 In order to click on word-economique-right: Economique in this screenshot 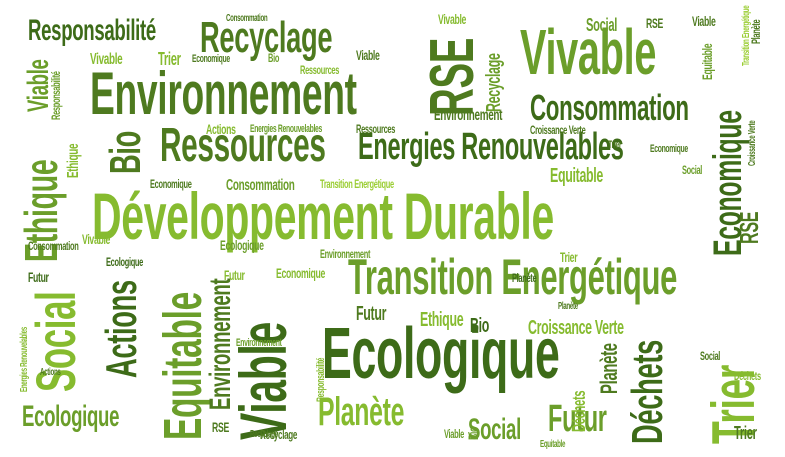, I will do `click(669, 149)`.